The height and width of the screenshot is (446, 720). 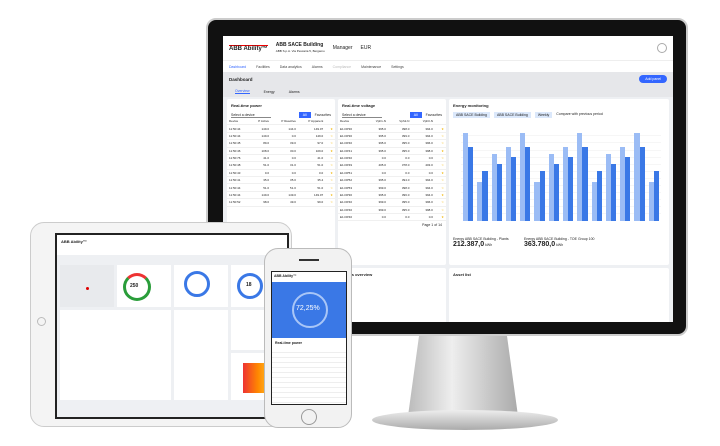 What do you see at coordinates (284, 122) in the screenshot?
I see `column-header: P Reactive` at bounding box center [284, 122].